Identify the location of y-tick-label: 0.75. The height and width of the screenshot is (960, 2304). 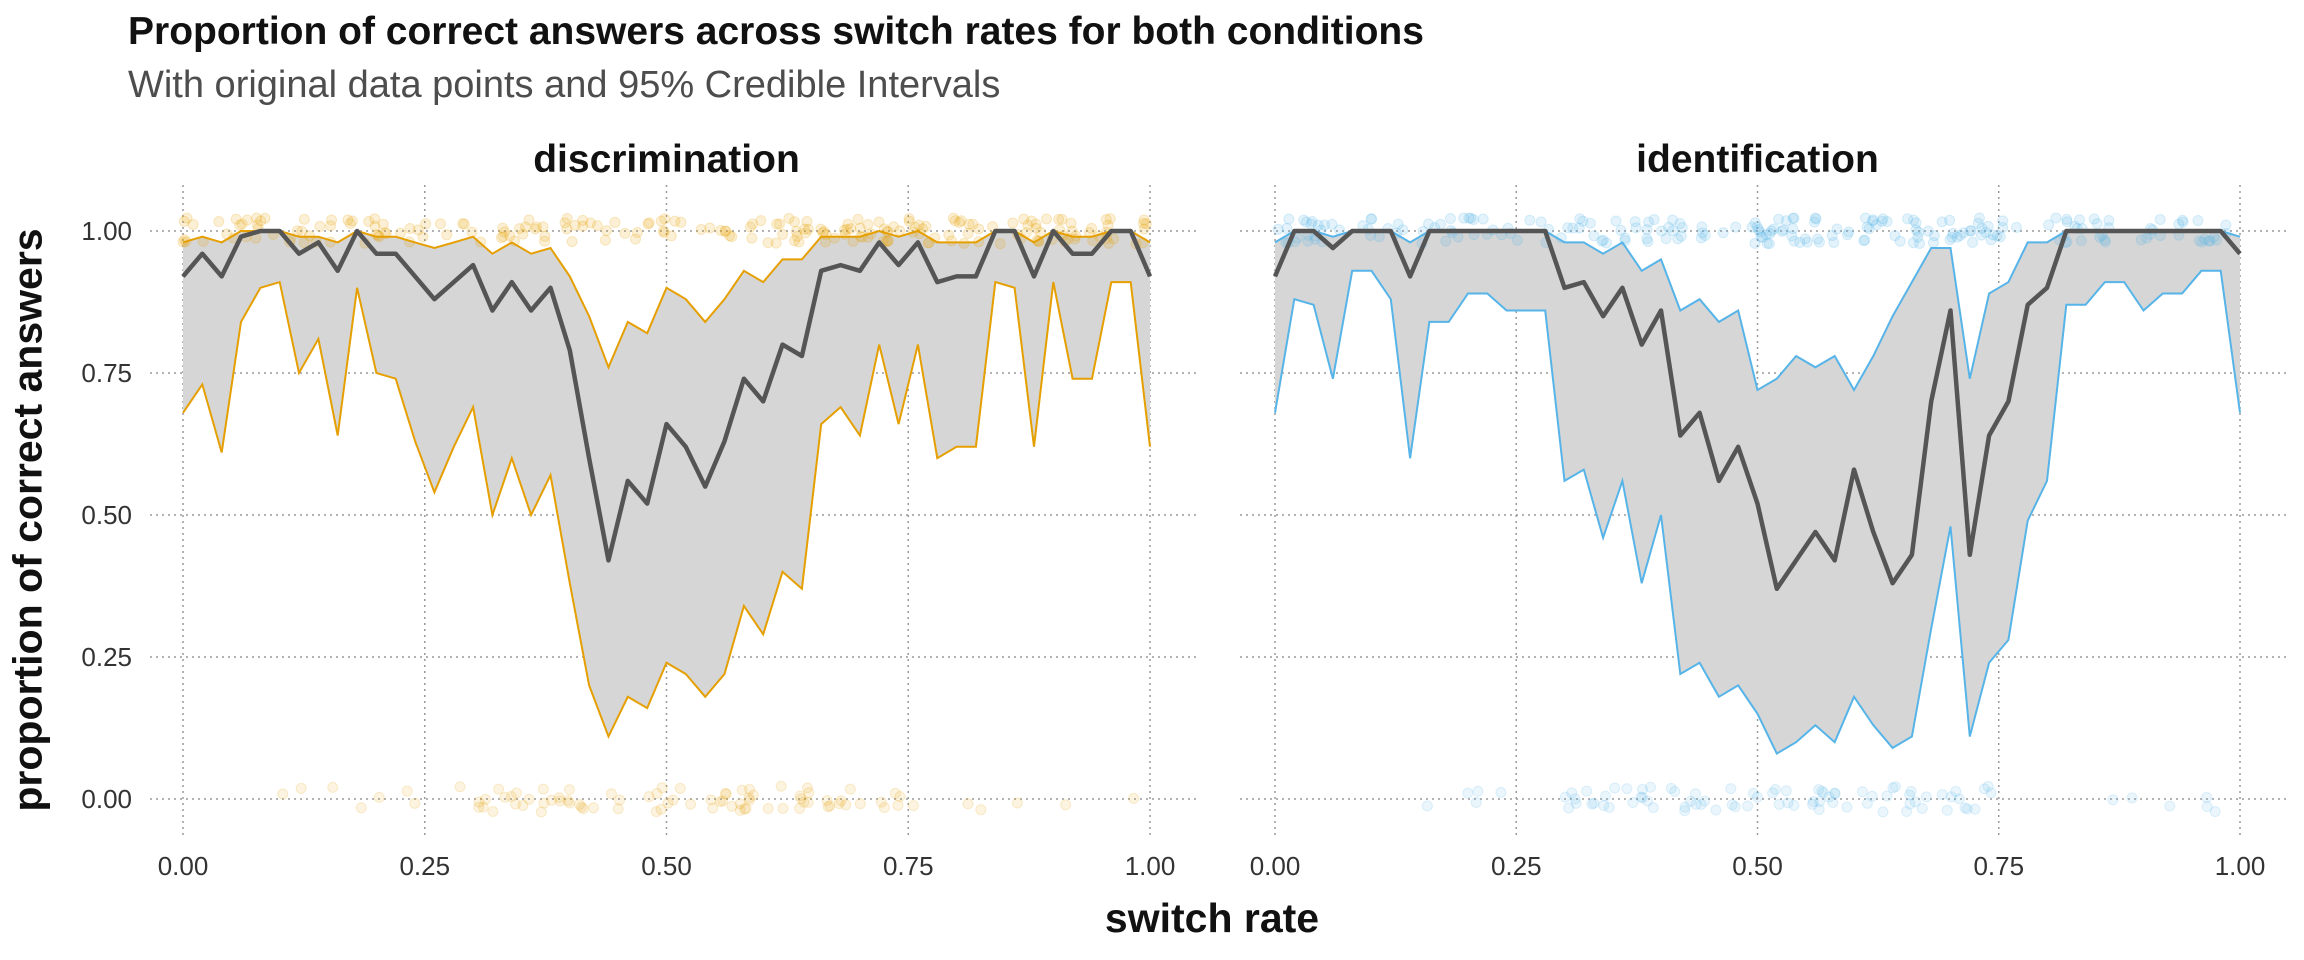
(106, 373).